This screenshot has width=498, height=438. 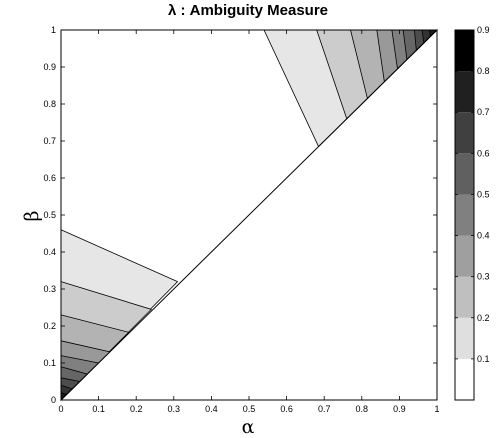 What do you see at coordinates (483, 112) in the screenshot?
I see `colorbar-tick-label: 0.7` at bounding box center [483, 112].